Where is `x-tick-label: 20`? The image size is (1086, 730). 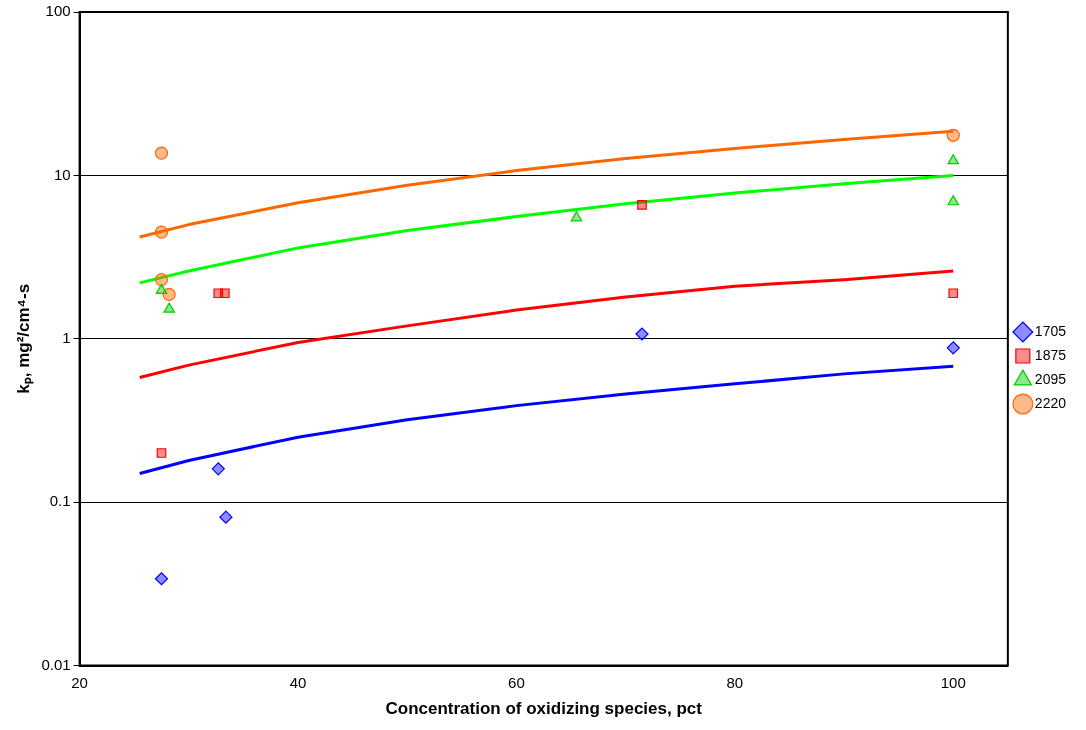
x-tick-label: 20 is located at coordinates (79, 682).